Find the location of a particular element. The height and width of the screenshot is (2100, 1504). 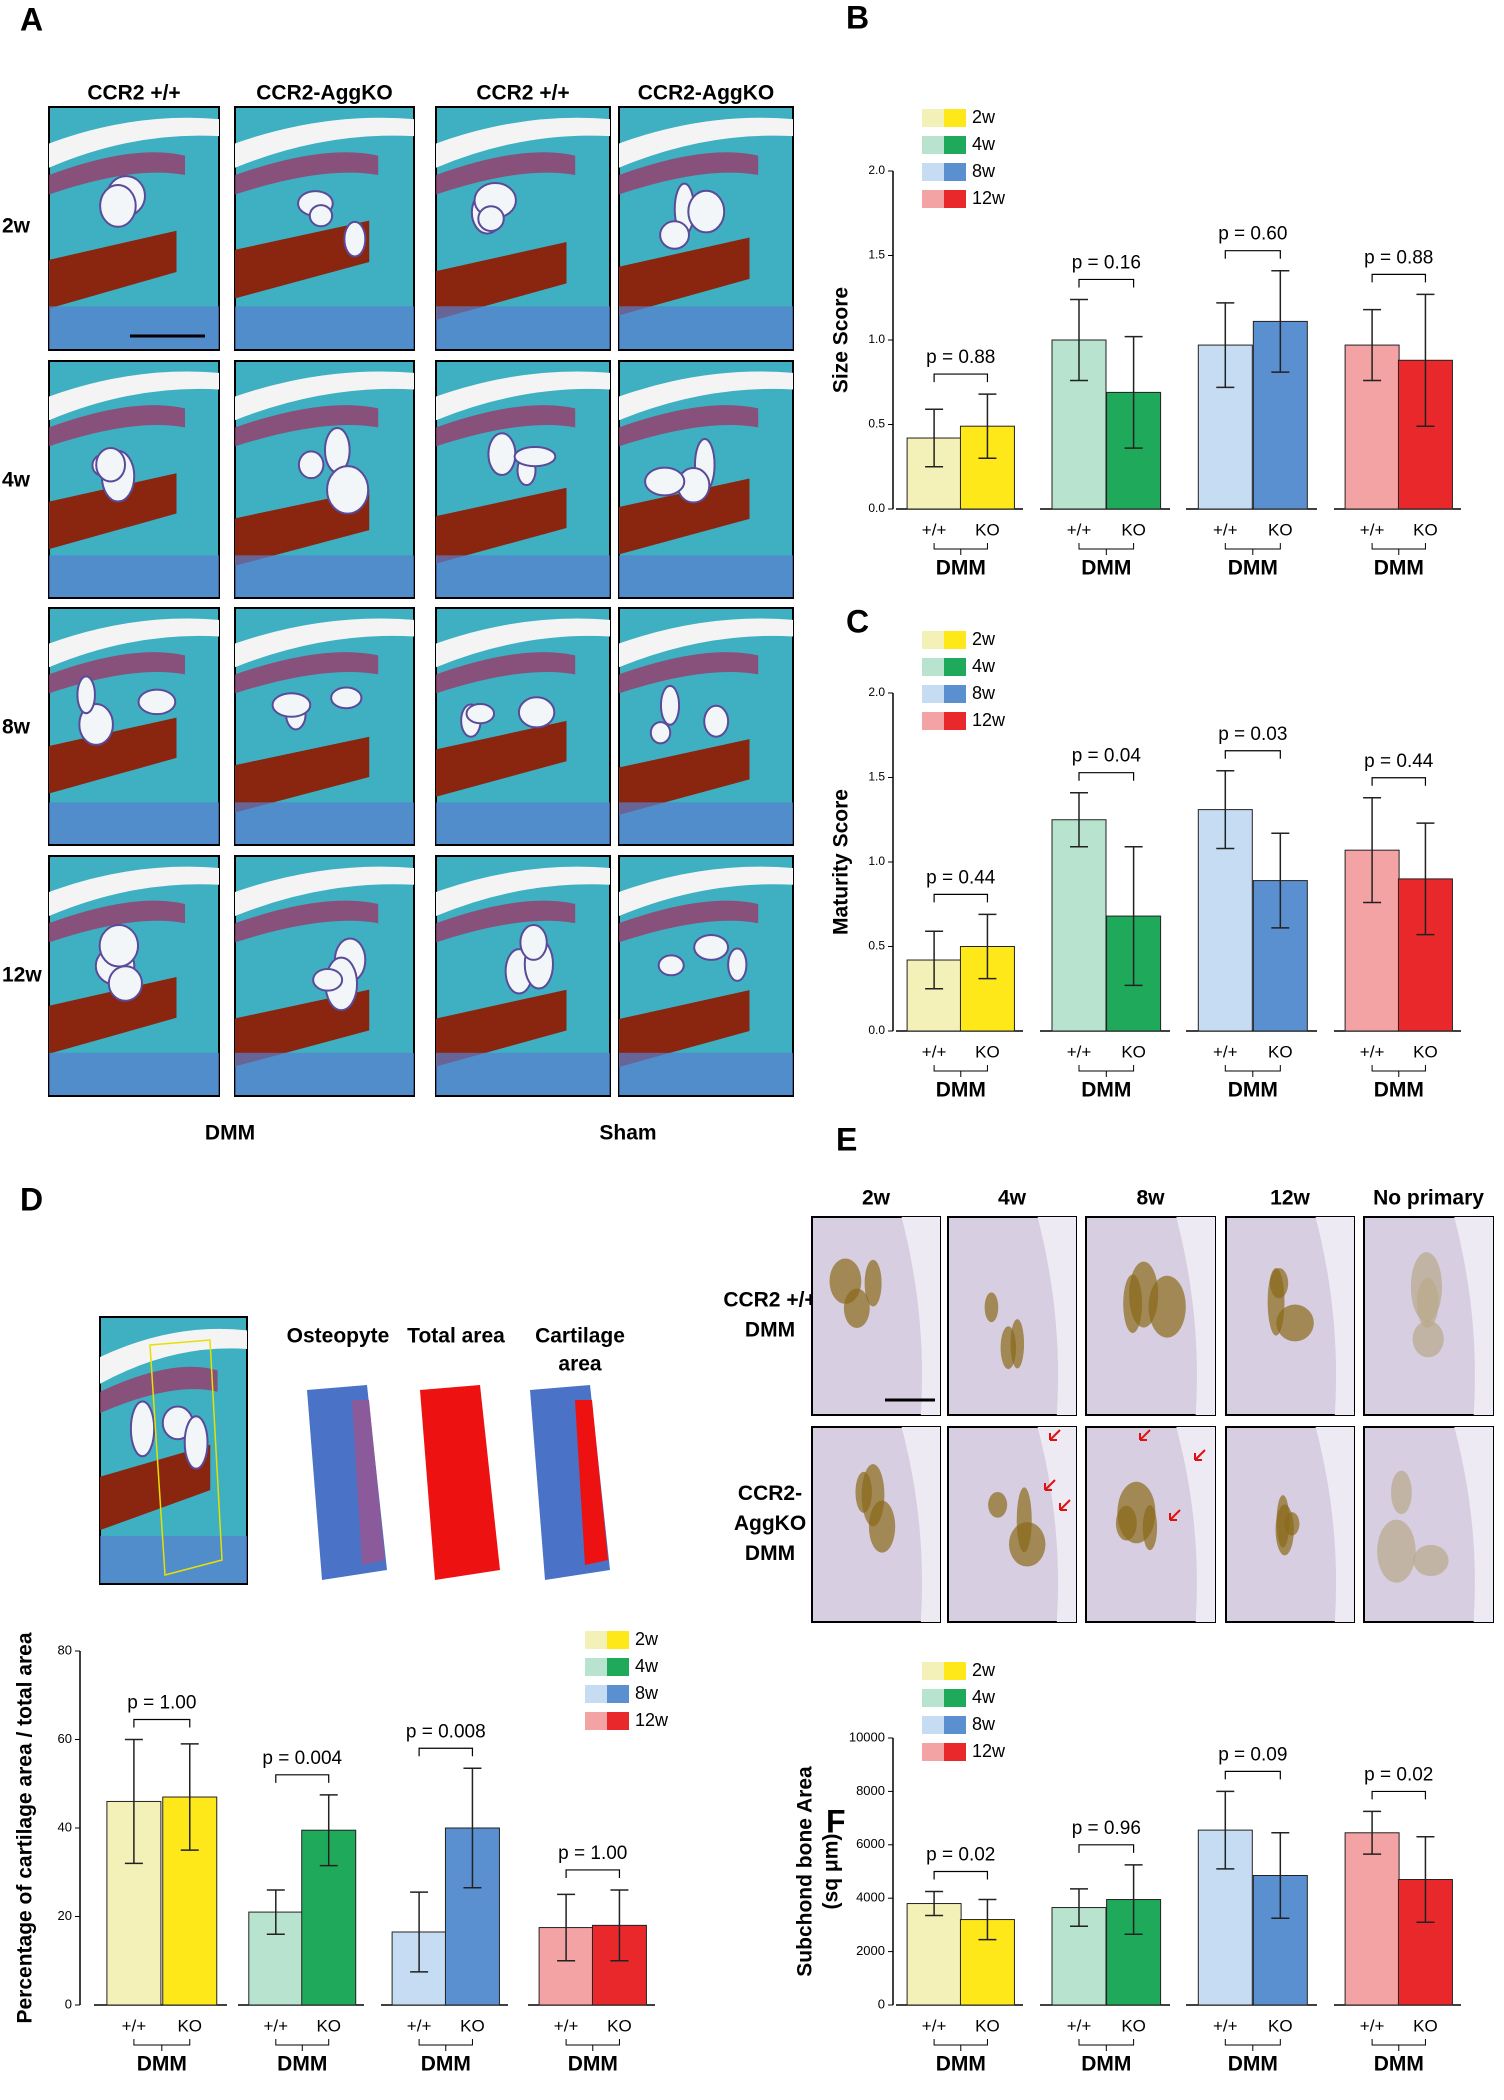

bar is located at coordinates (987, 1962).